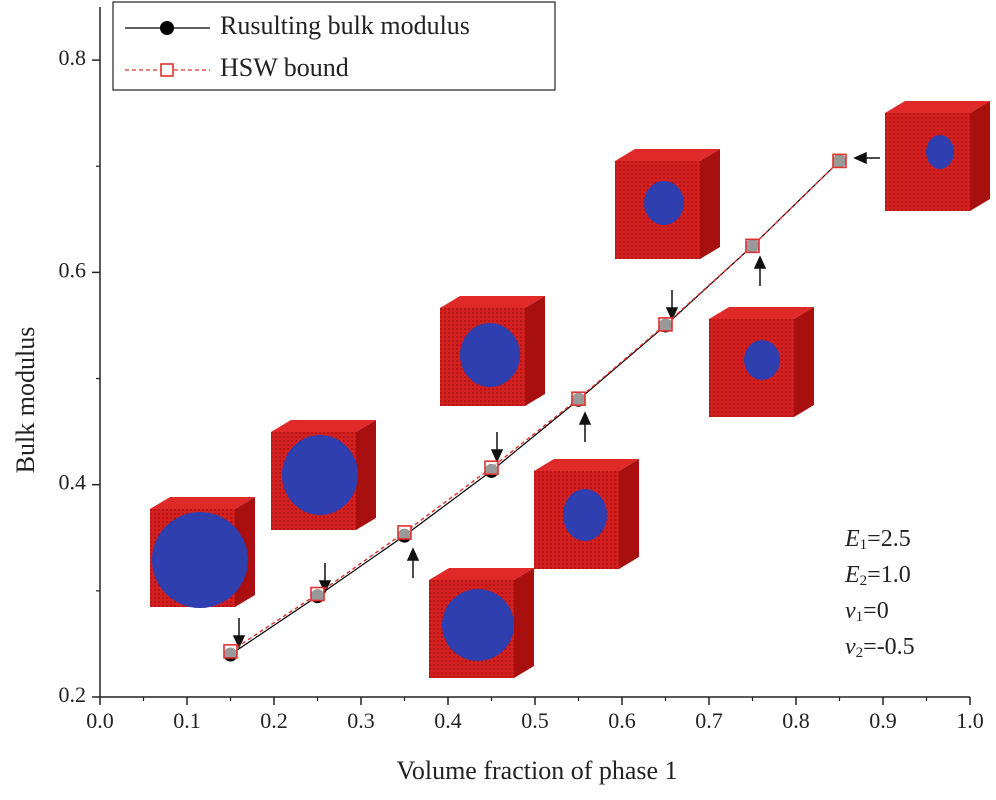  I want to click on x-tick-label: 0.5, so click(535, 720).